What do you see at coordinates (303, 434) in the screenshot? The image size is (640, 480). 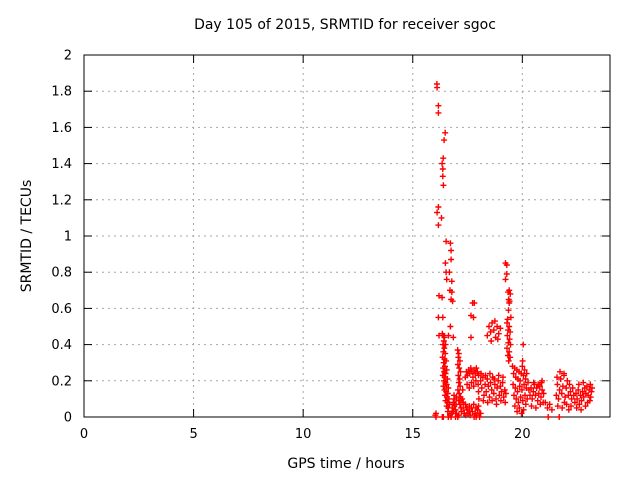 I see `x-tick-label: 10` at bounding box center [303, 434].